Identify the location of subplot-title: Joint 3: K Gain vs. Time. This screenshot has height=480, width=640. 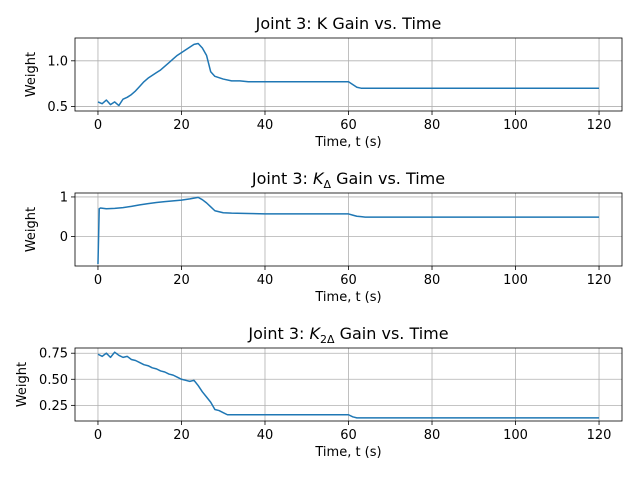
(348, 23).